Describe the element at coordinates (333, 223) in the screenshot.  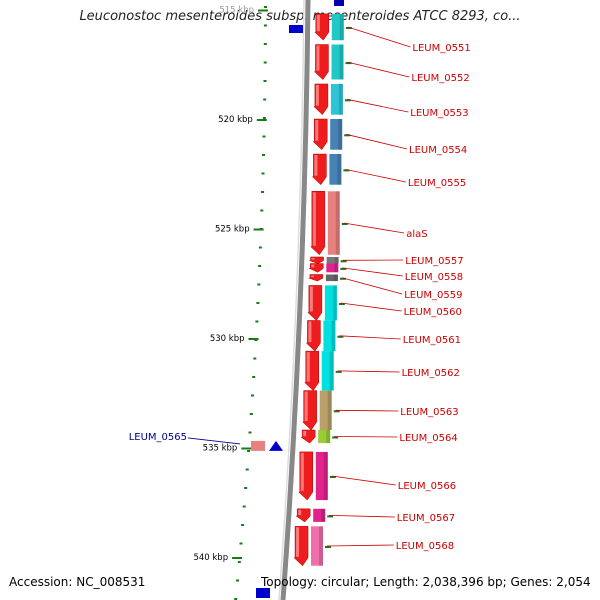
I see `gene-category-alaS` at that location.